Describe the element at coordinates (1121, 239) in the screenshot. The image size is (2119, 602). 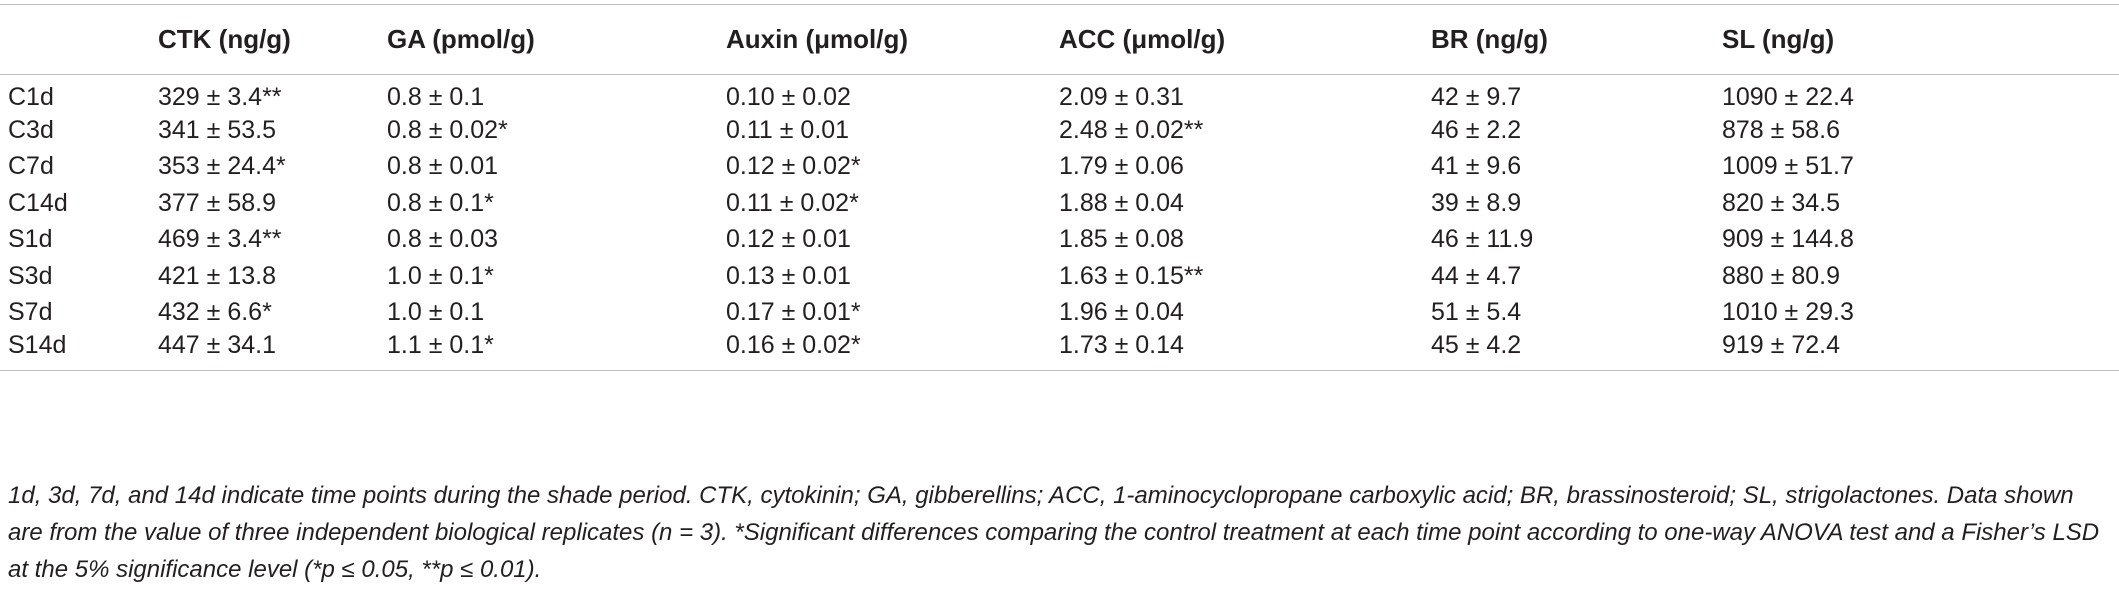
I see `table-cell: 1.85 ± 0.08` at that location.